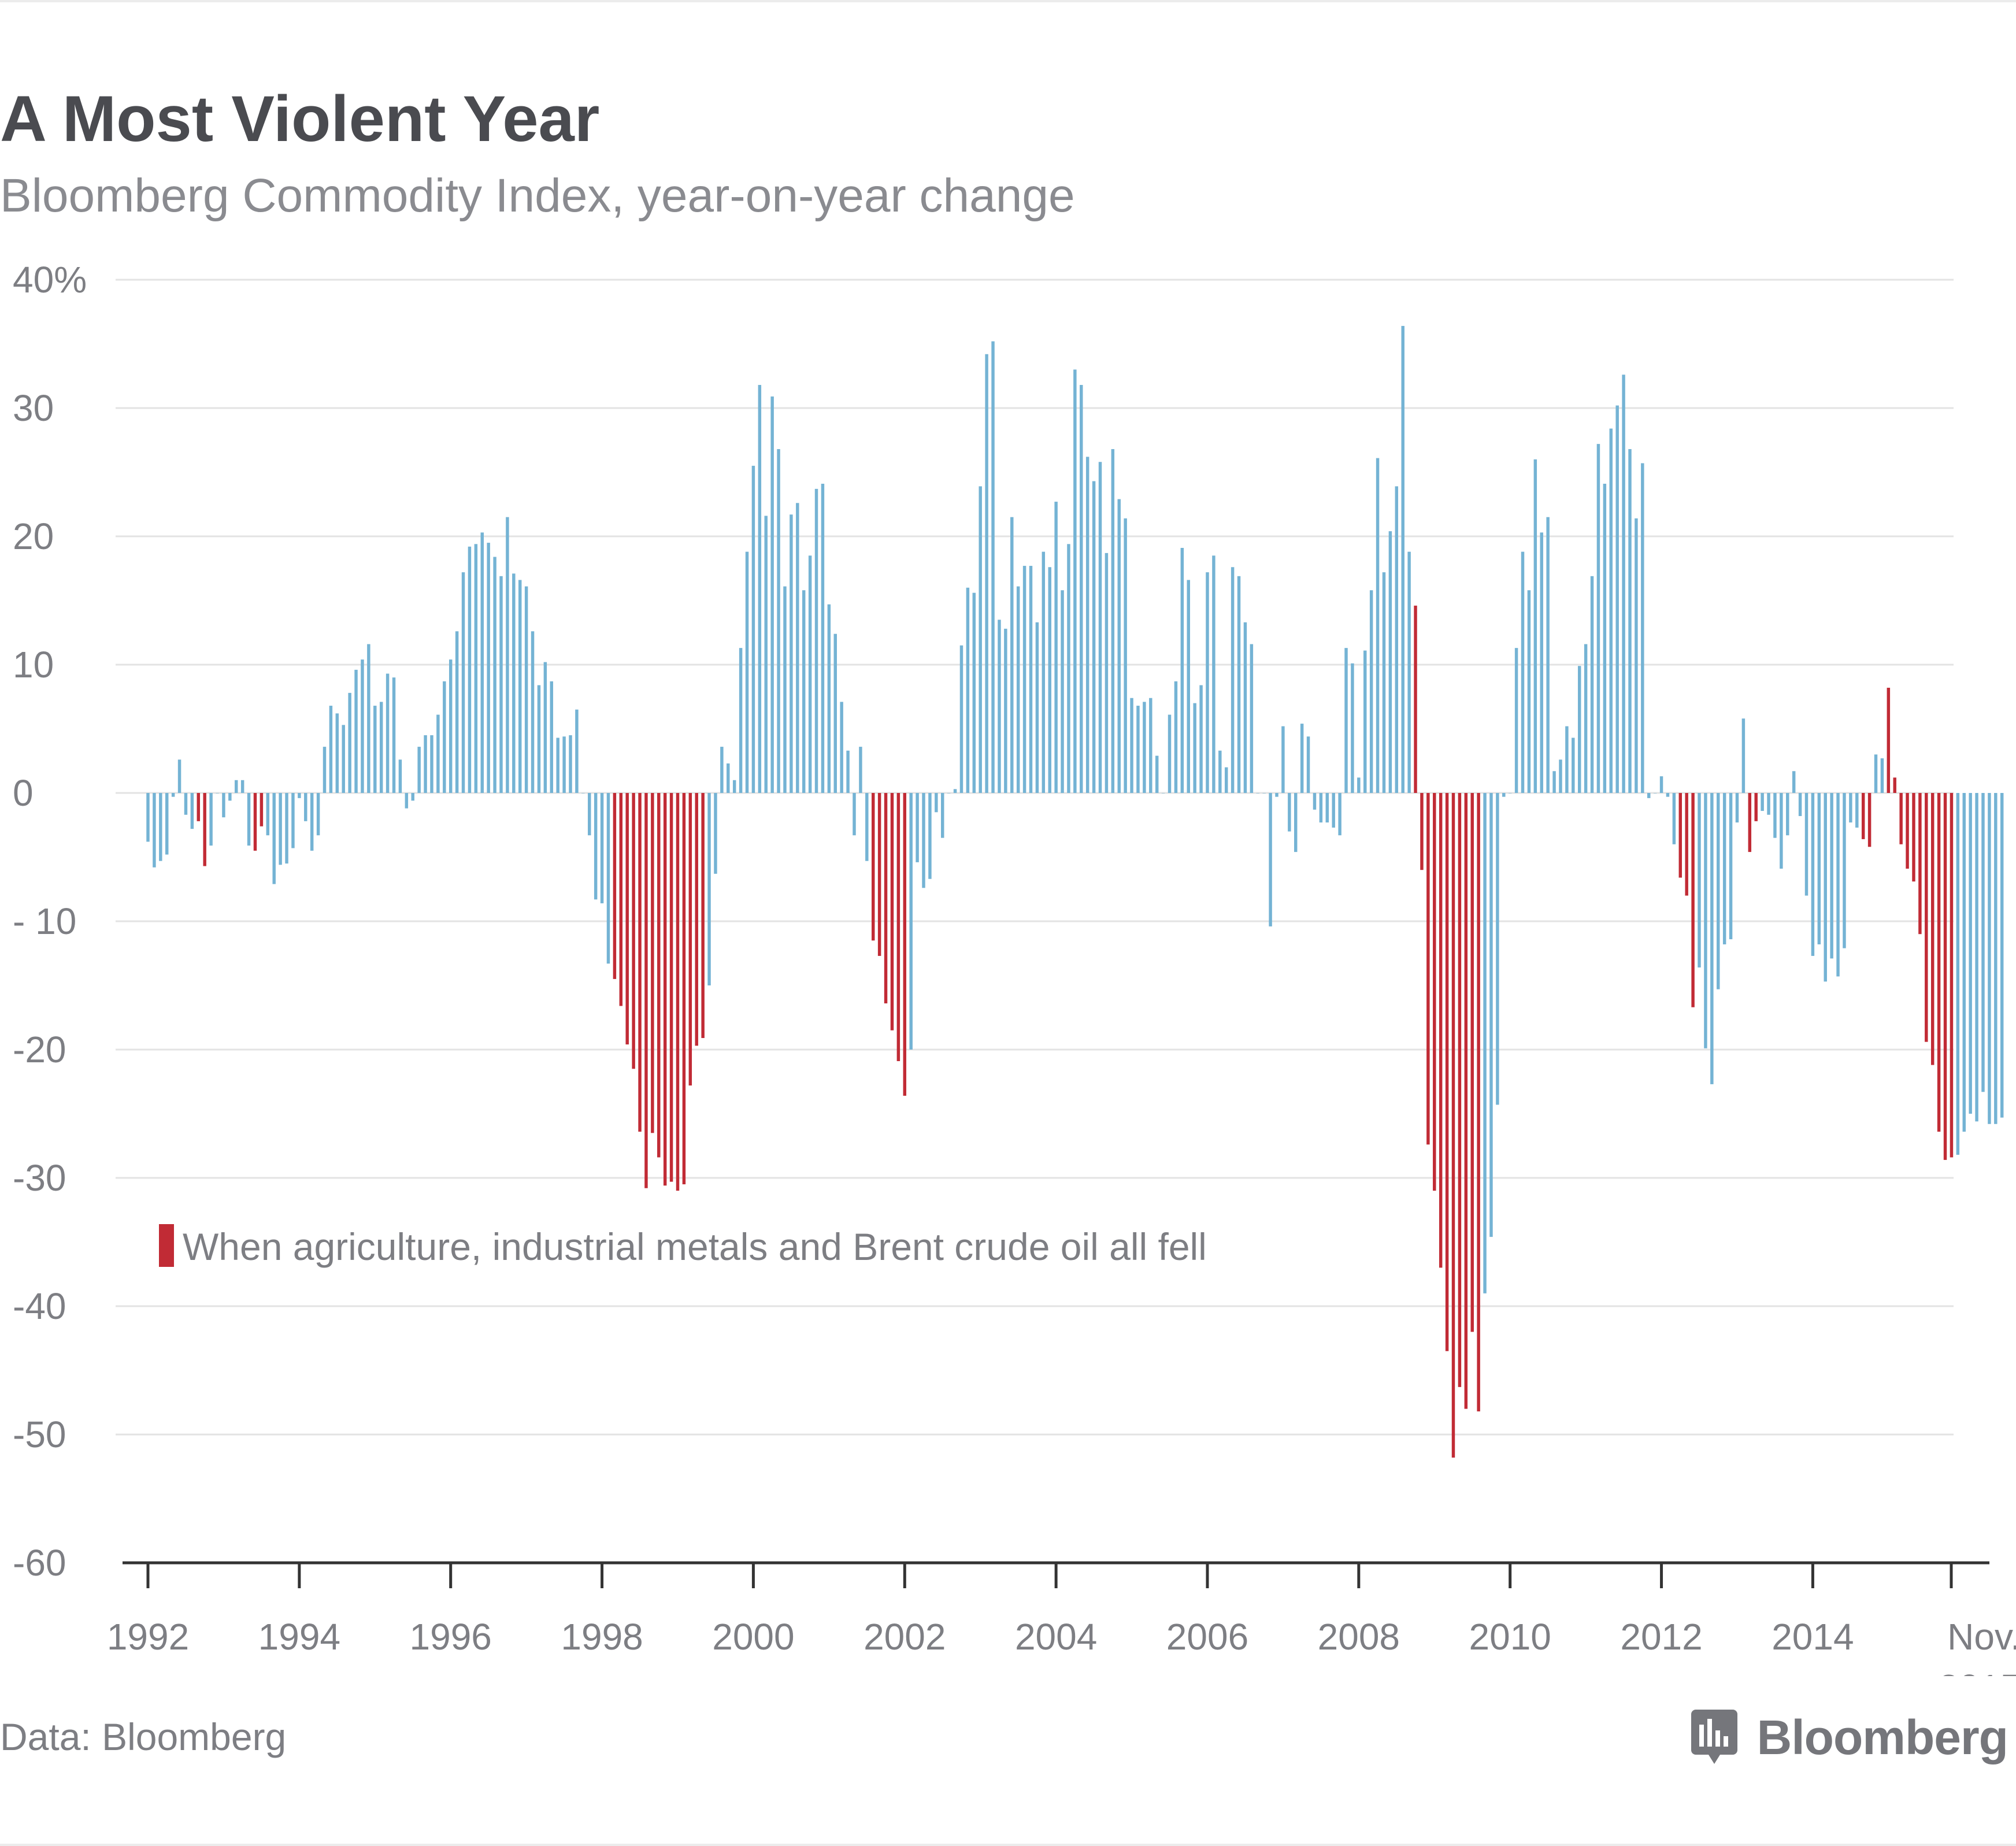 This screenshot has width=2016, height=1846. What do you see at coordinates (1056, 1637) in the screenshot?
I see `x-tick-label: 2004` at bounding box center [1056, 1637].